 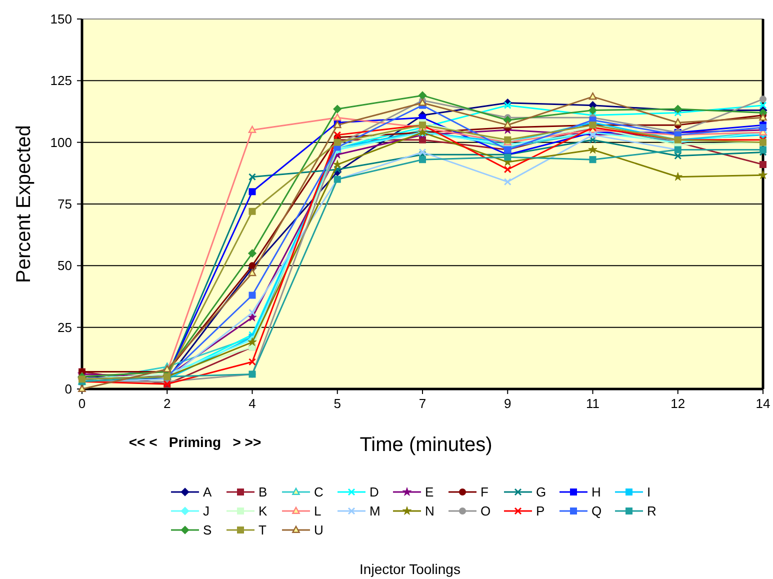 I want to click on legend-label: L, so click(x=318, y=511).